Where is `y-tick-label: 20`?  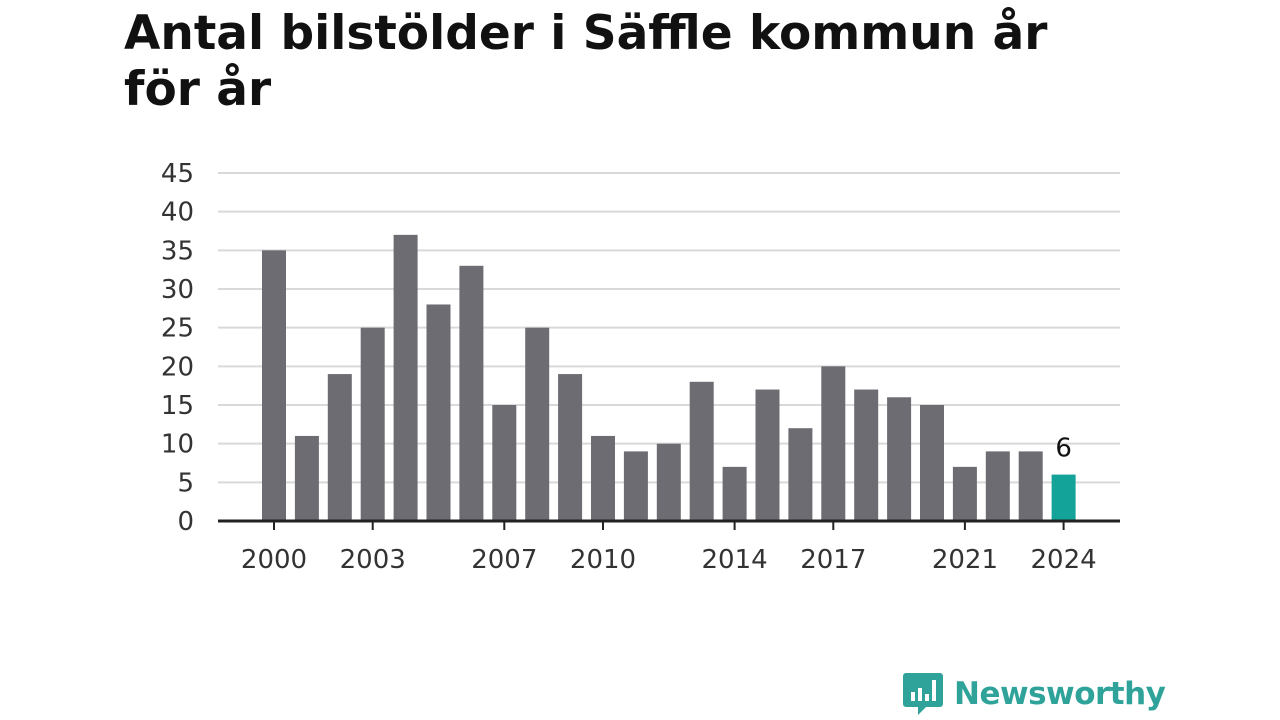
y-tick-label: 20 is located at coordinates (177, 367).